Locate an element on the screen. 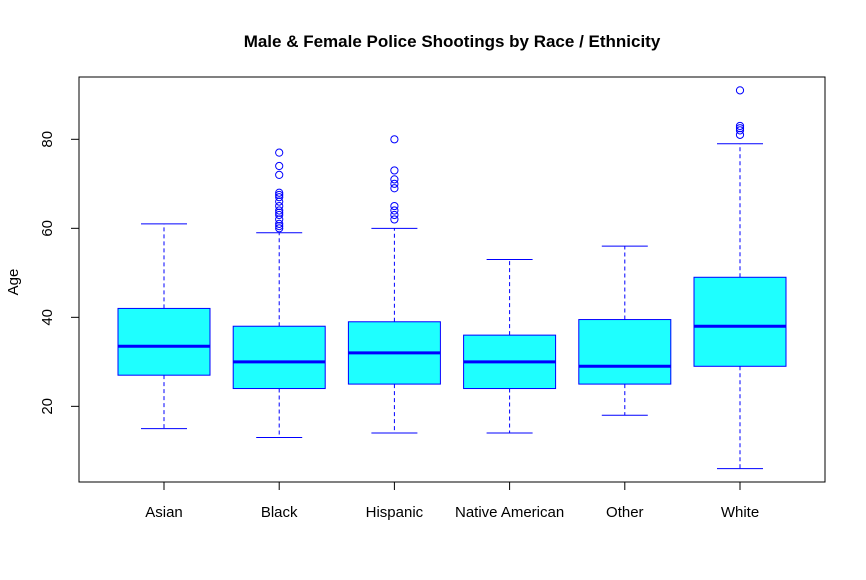  x-tick-label: Hispanic is located at coordinates (395, 512).